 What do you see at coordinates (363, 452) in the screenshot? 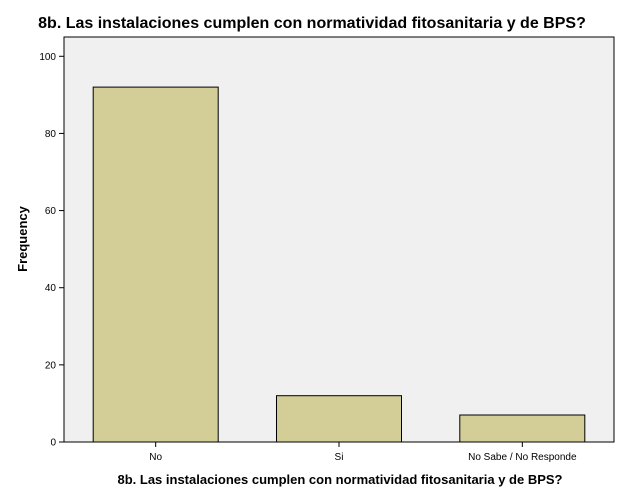
I see `x-axis: No Si No Sabe / No Responde` at bounding box center [363, 452].